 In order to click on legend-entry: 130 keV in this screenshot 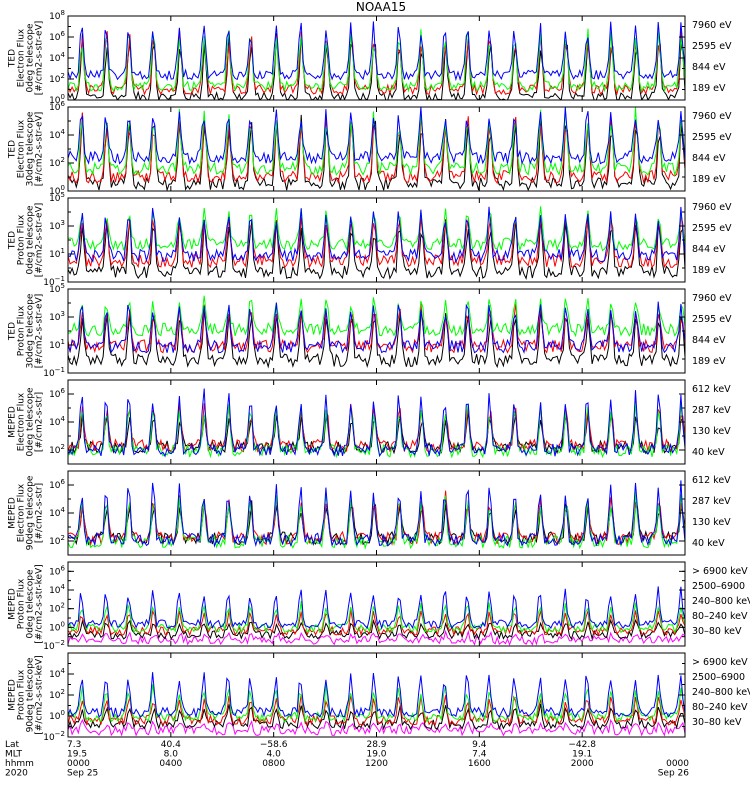, I will do `click(711, 431)`.